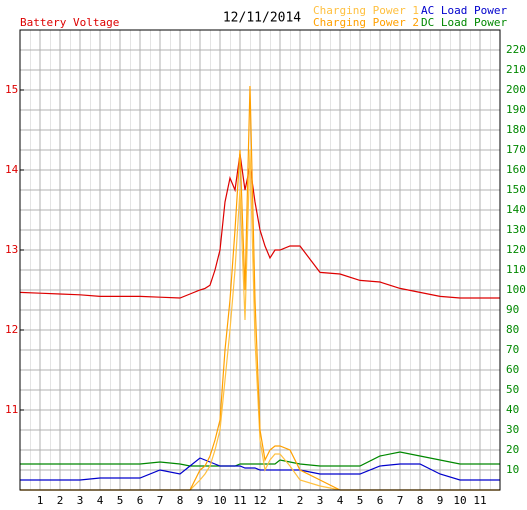 The width and height of the screenshot is (527, 510). Describe the element at coordinates (516, 209) in the screenshot. I see `y2-tick-label: 140` at that location.